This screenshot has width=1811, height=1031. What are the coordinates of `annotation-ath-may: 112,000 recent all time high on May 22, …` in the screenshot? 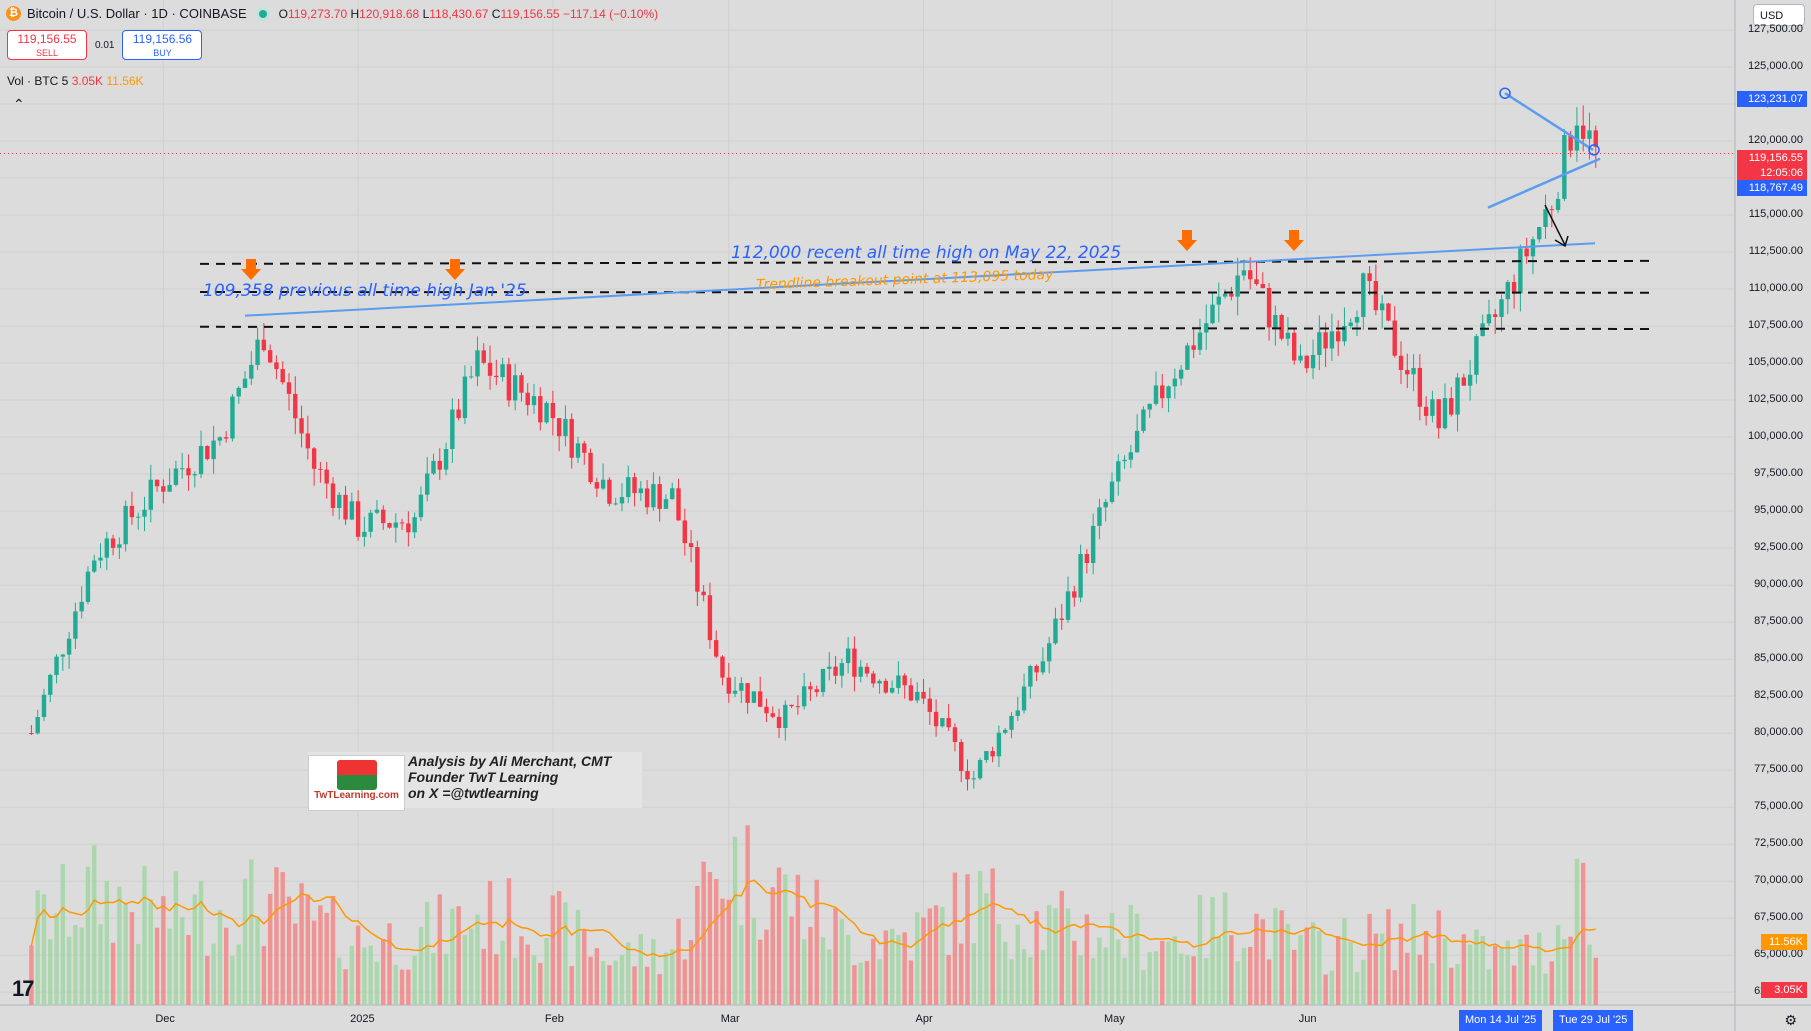 It's located at (926, 253).